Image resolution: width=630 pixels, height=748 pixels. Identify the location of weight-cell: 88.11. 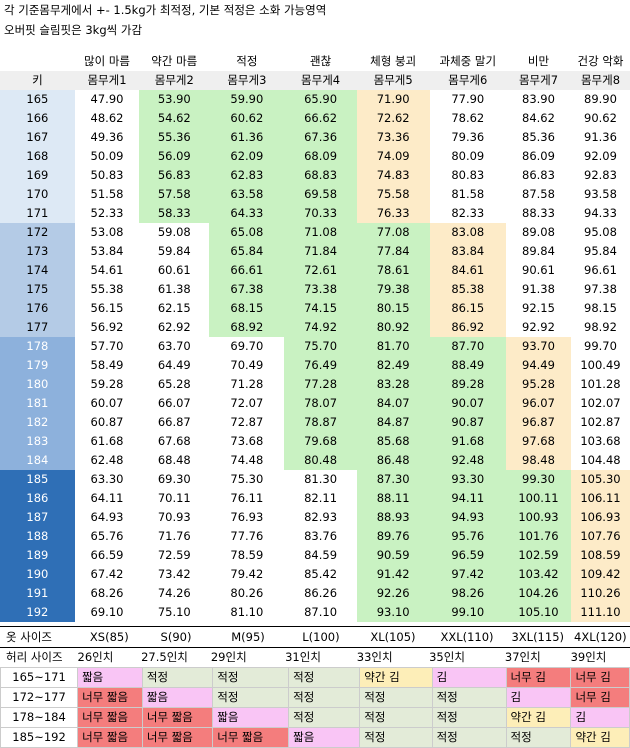
(393, 498).